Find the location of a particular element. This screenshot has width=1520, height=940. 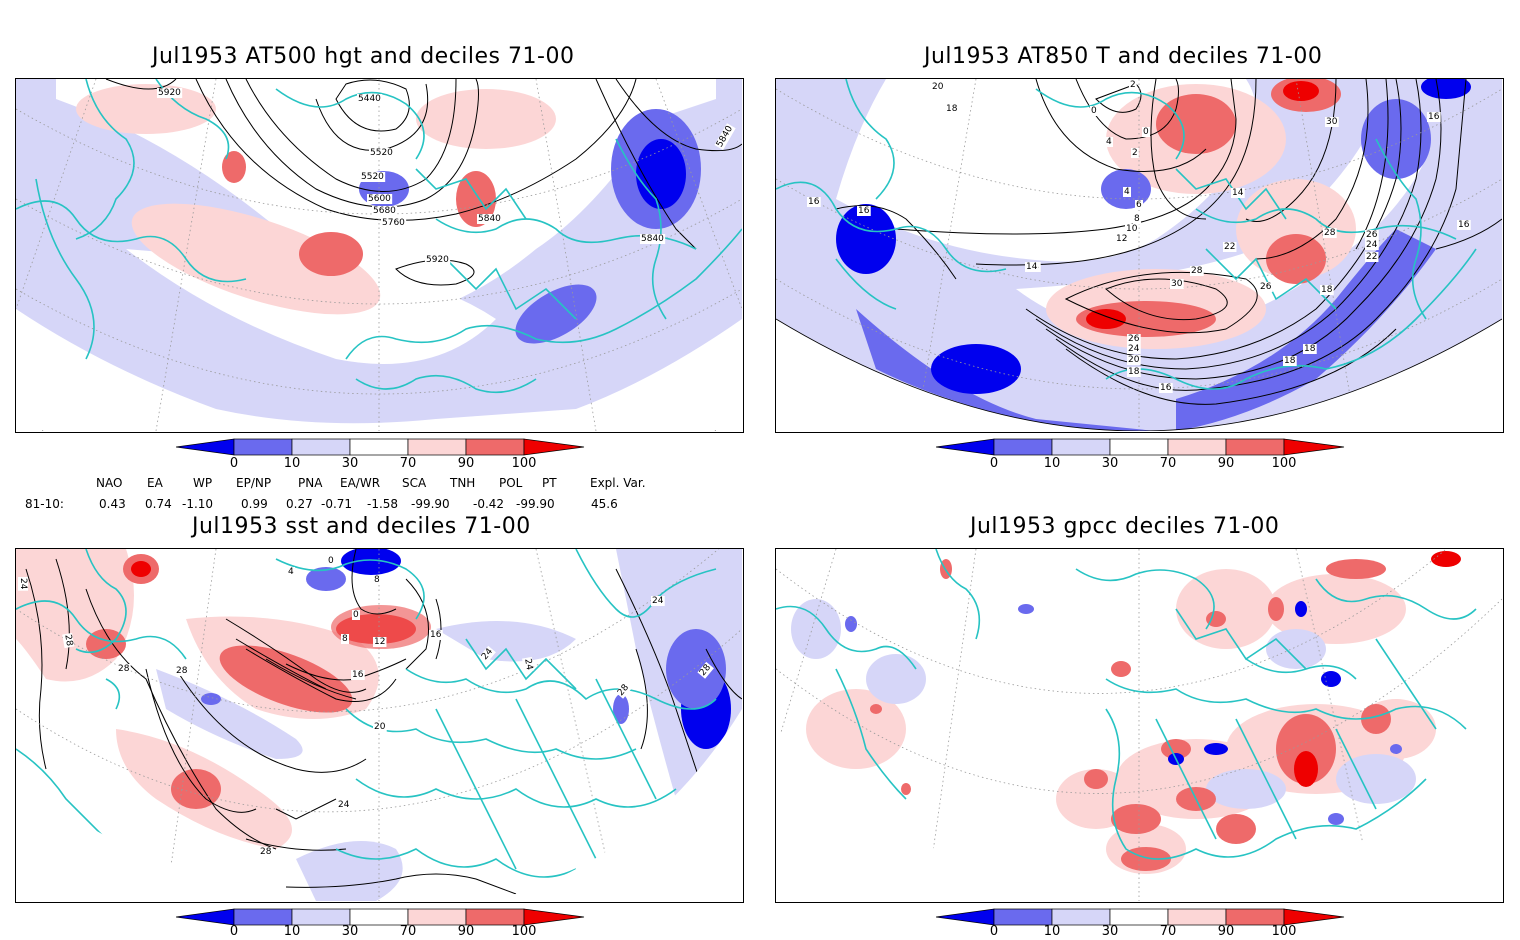

contour-label: 2 is located at coordinates (1135, 153).